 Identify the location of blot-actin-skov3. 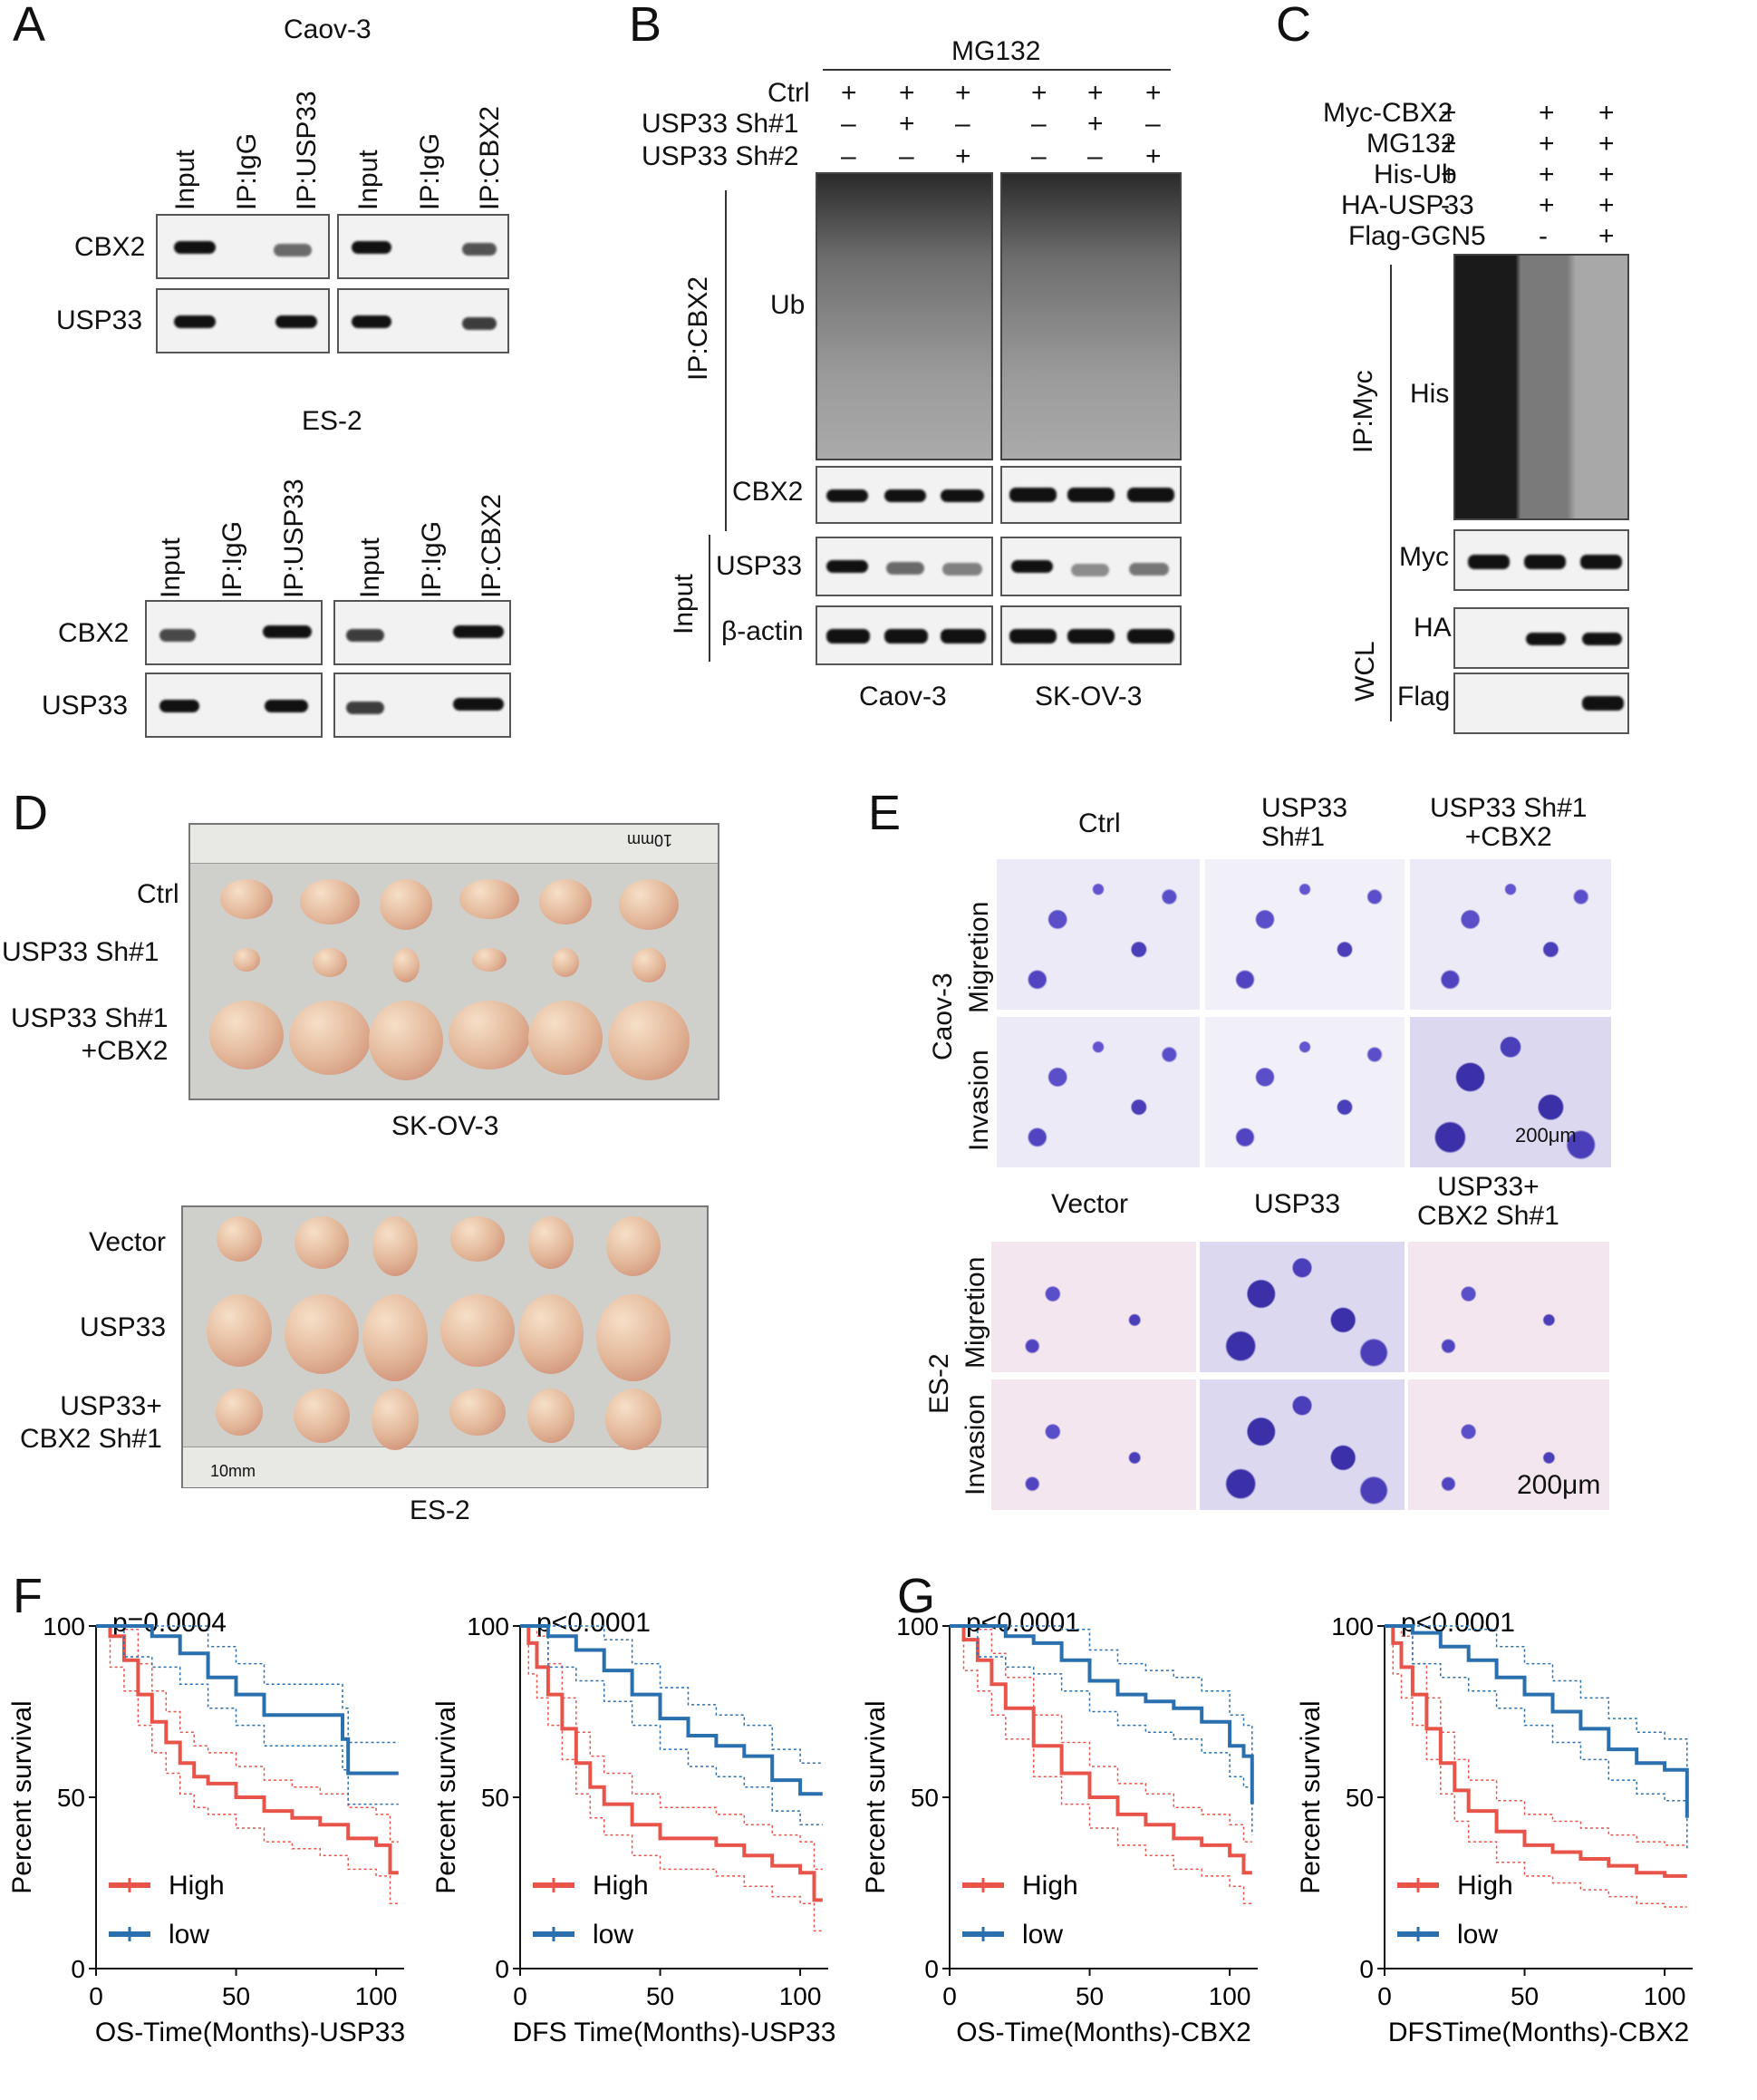
(1091, 635).